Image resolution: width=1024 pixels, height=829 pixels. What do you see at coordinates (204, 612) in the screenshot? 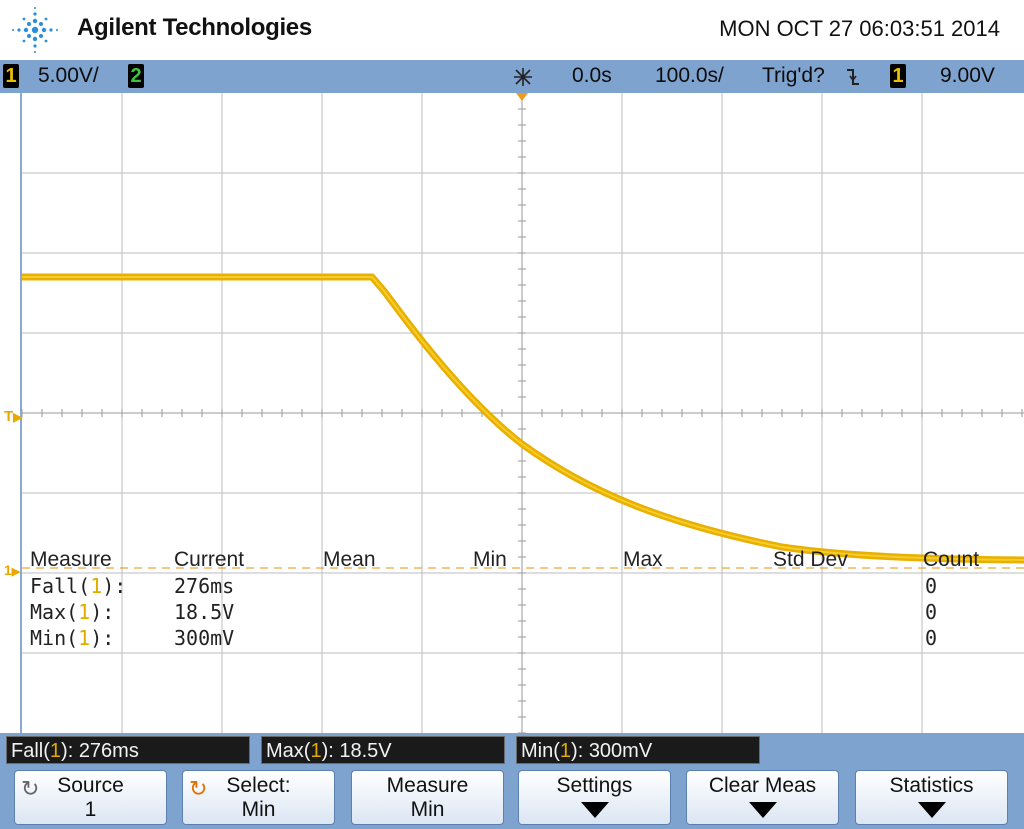
I see `row-current: 18.5V` at bounding box center [204, 612].